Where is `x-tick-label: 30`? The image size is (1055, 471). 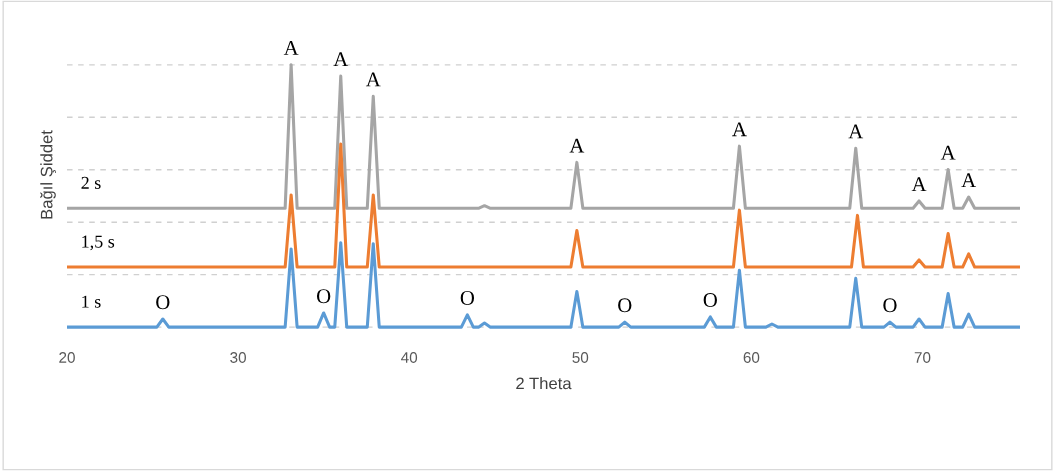
x-tick-label: 30 is located at coordinates (238, 357).